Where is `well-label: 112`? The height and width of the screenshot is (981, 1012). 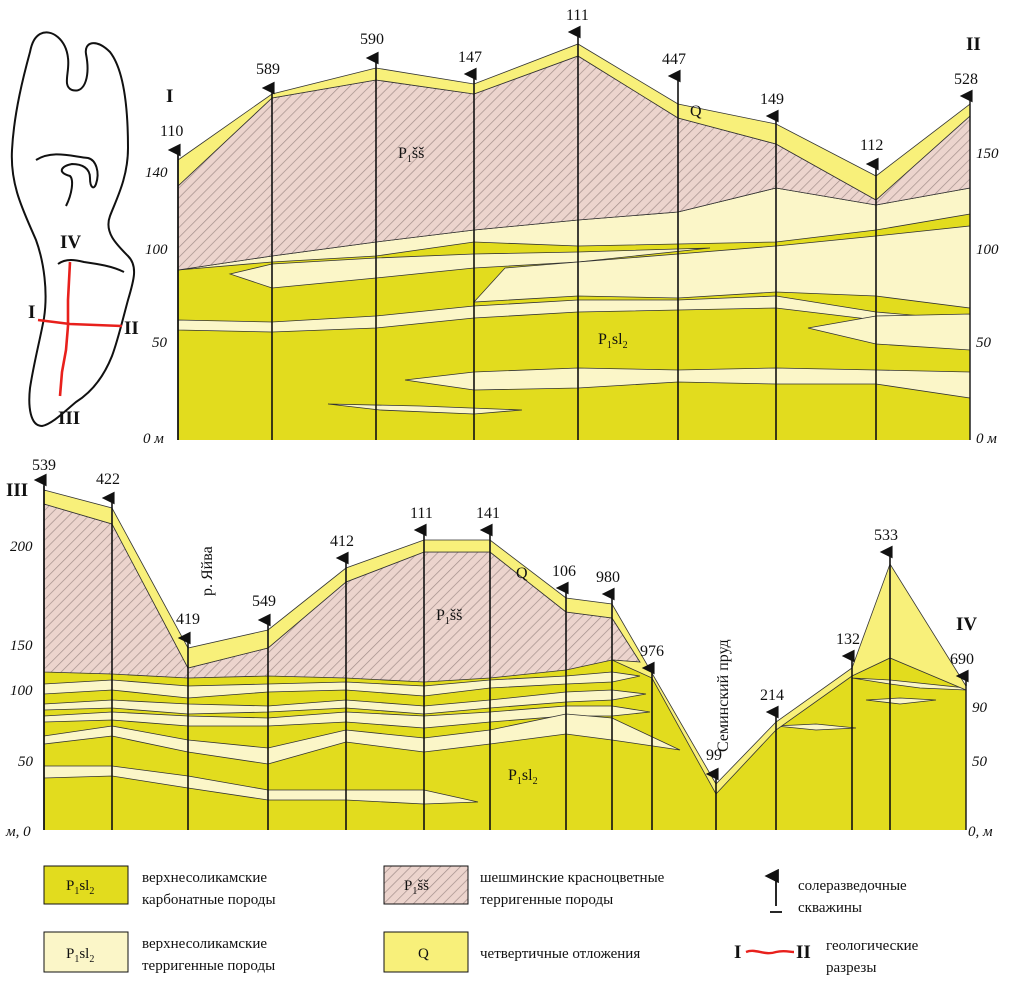
well-label: 112 is located at coordinates (871, 145).